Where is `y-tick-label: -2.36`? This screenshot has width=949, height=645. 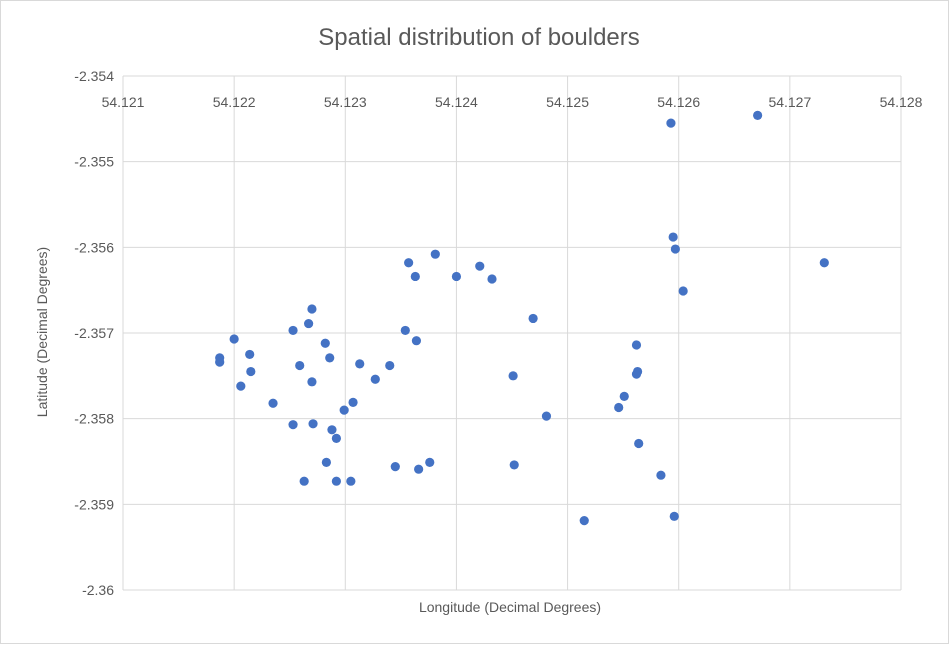 y-tick-label: -2.36 is located at coordinates (98, 590).